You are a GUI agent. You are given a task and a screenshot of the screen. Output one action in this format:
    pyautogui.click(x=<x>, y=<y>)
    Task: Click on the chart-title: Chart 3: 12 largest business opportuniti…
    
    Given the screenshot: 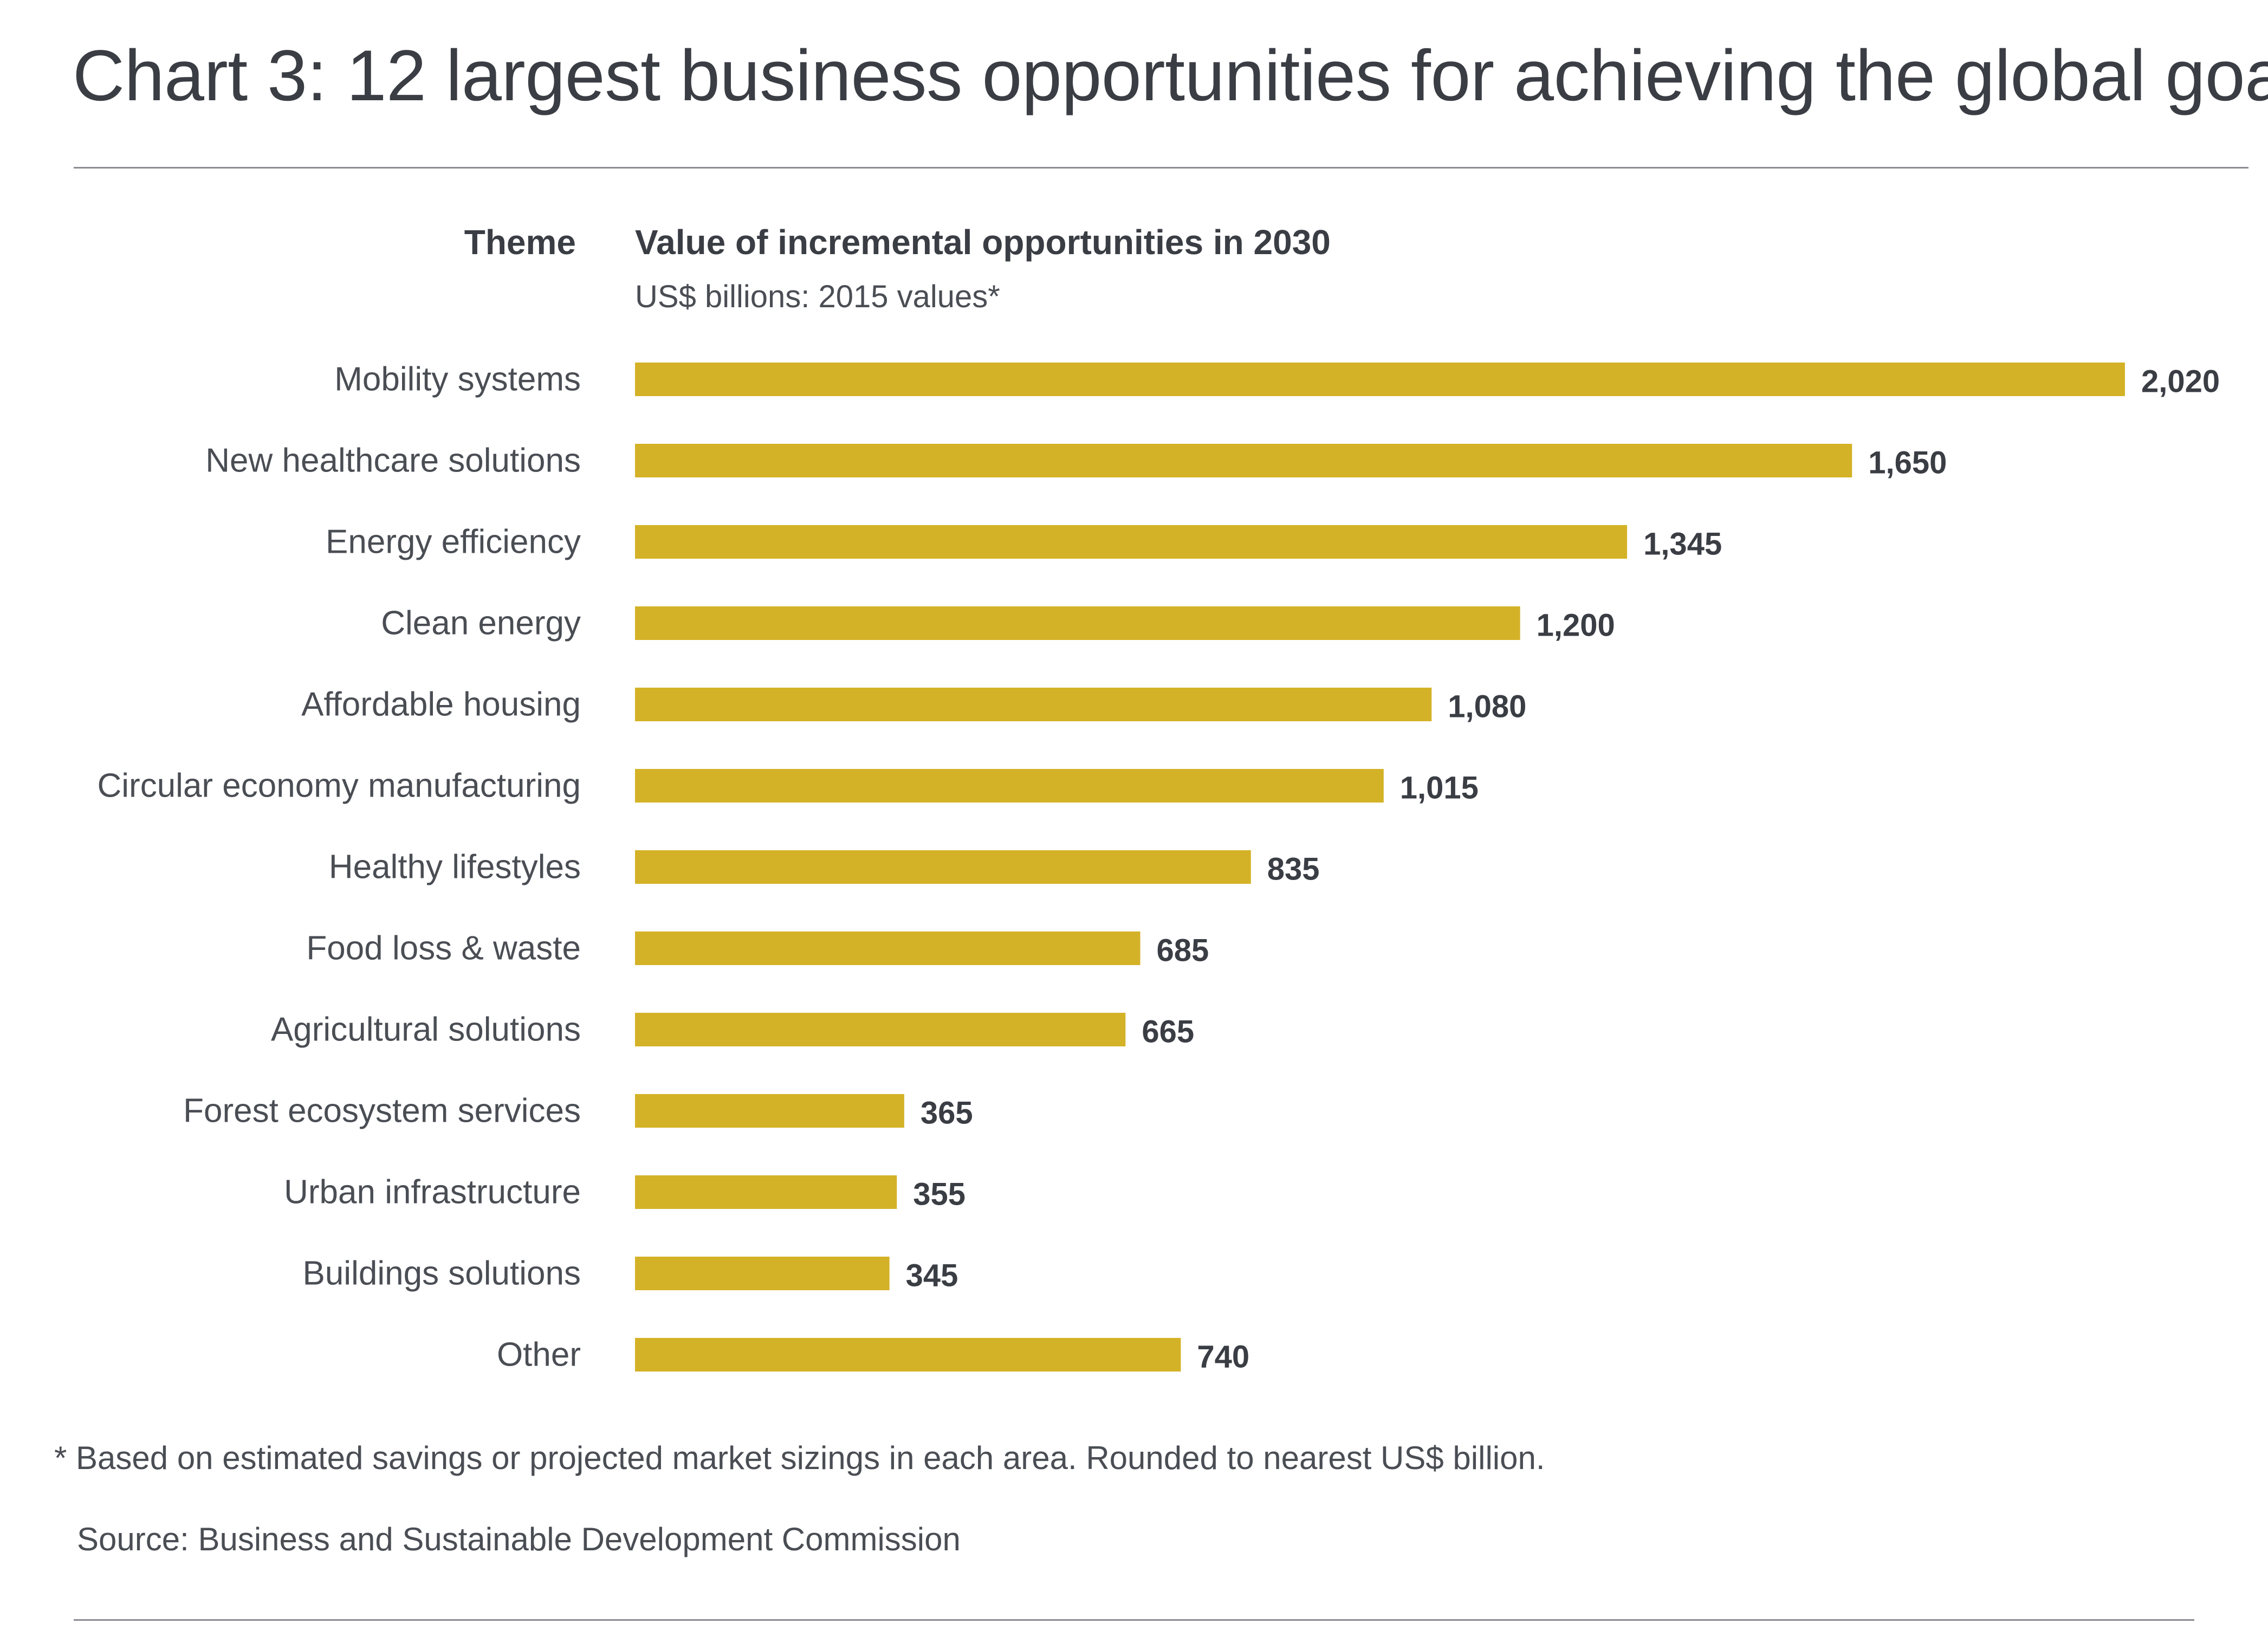 What is the action you would take?
    pyautogui.click(x=1170, y=76)
    